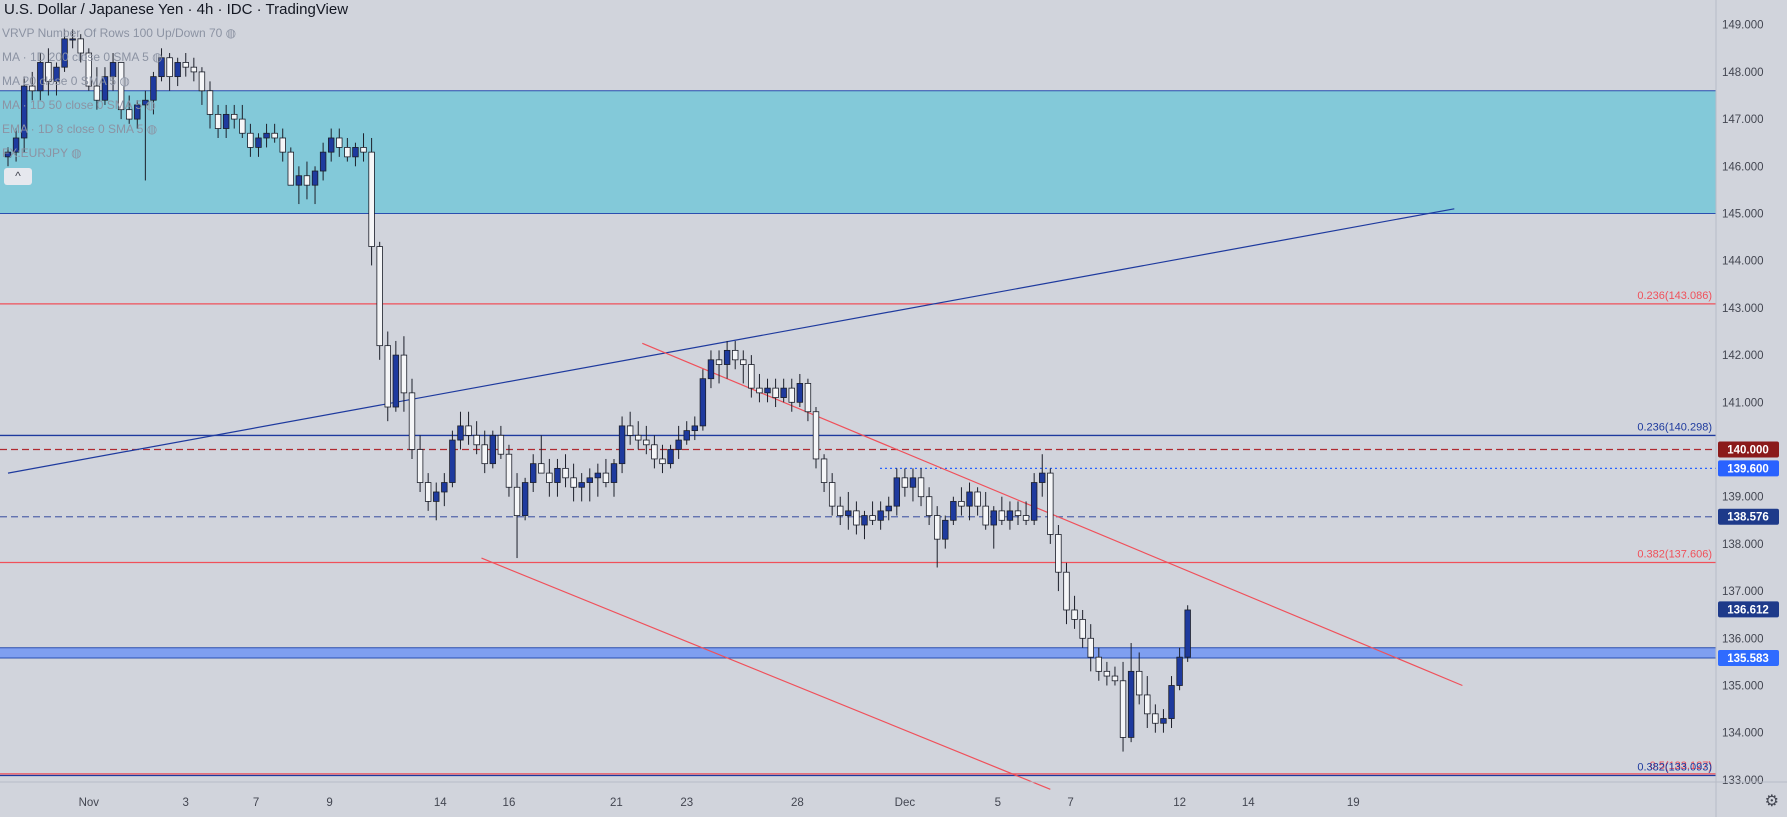 This screenshot has width=1787, height=817. I want to click on indicator-vrvp: VRVP Number Of Rows 100 Up/Down 70 ◍, so click(119, 33).